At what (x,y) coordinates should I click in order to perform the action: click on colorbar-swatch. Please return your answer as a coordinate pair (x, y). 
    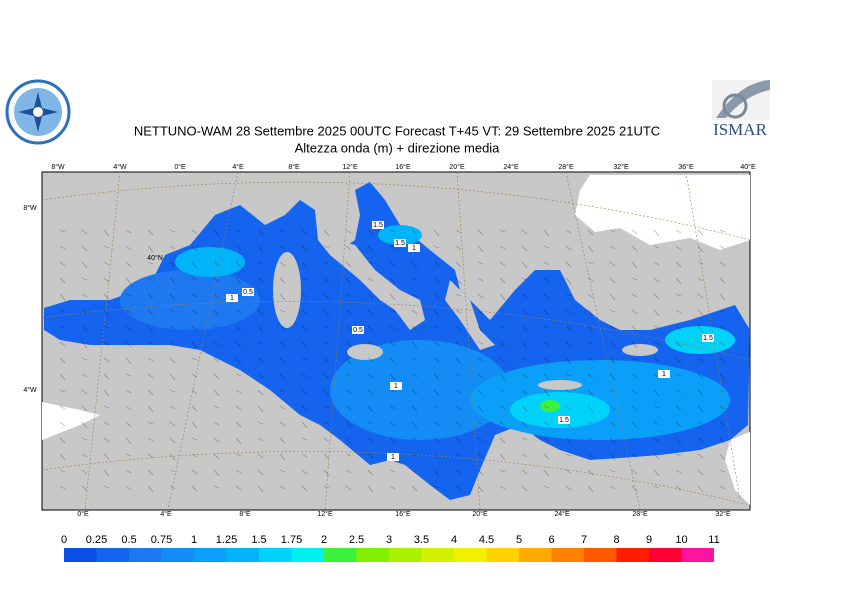
    Looking at the image, I should click on (697, 555).